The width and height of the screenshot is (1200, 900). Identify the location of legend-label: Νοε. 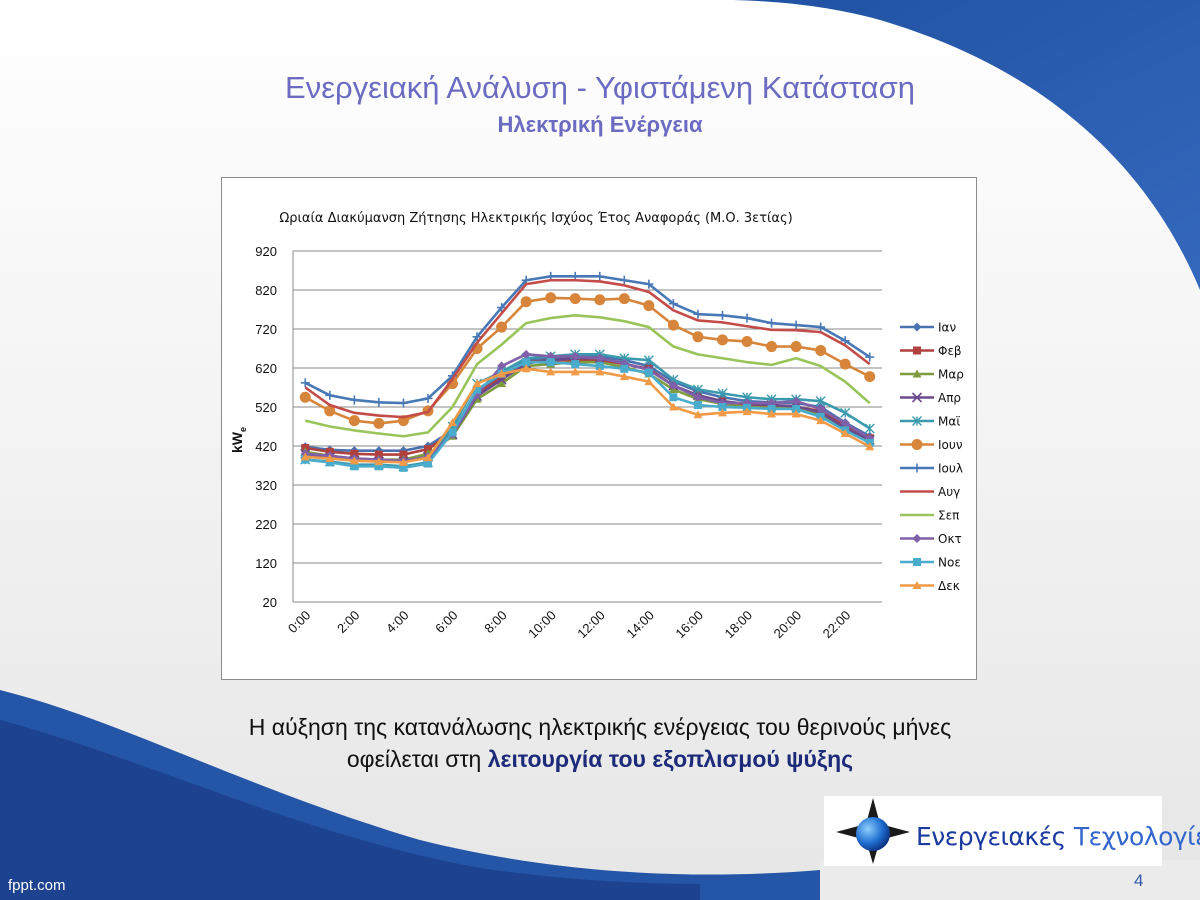
(949, 563).